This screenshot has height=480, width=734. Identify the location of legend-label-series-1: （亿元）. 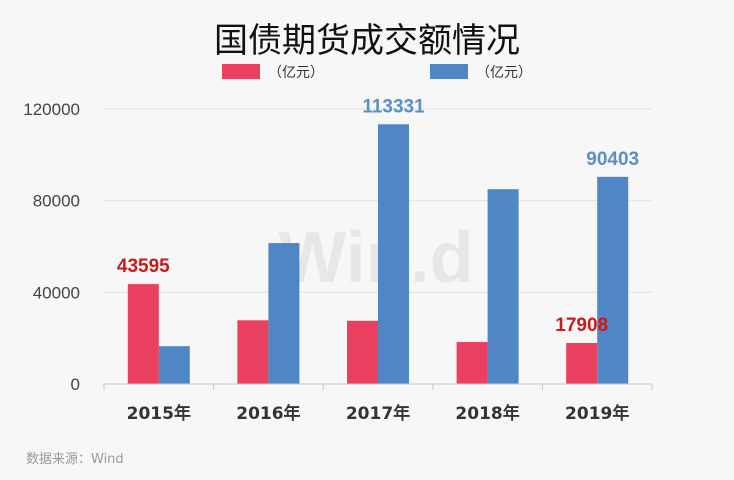
(296, 73).